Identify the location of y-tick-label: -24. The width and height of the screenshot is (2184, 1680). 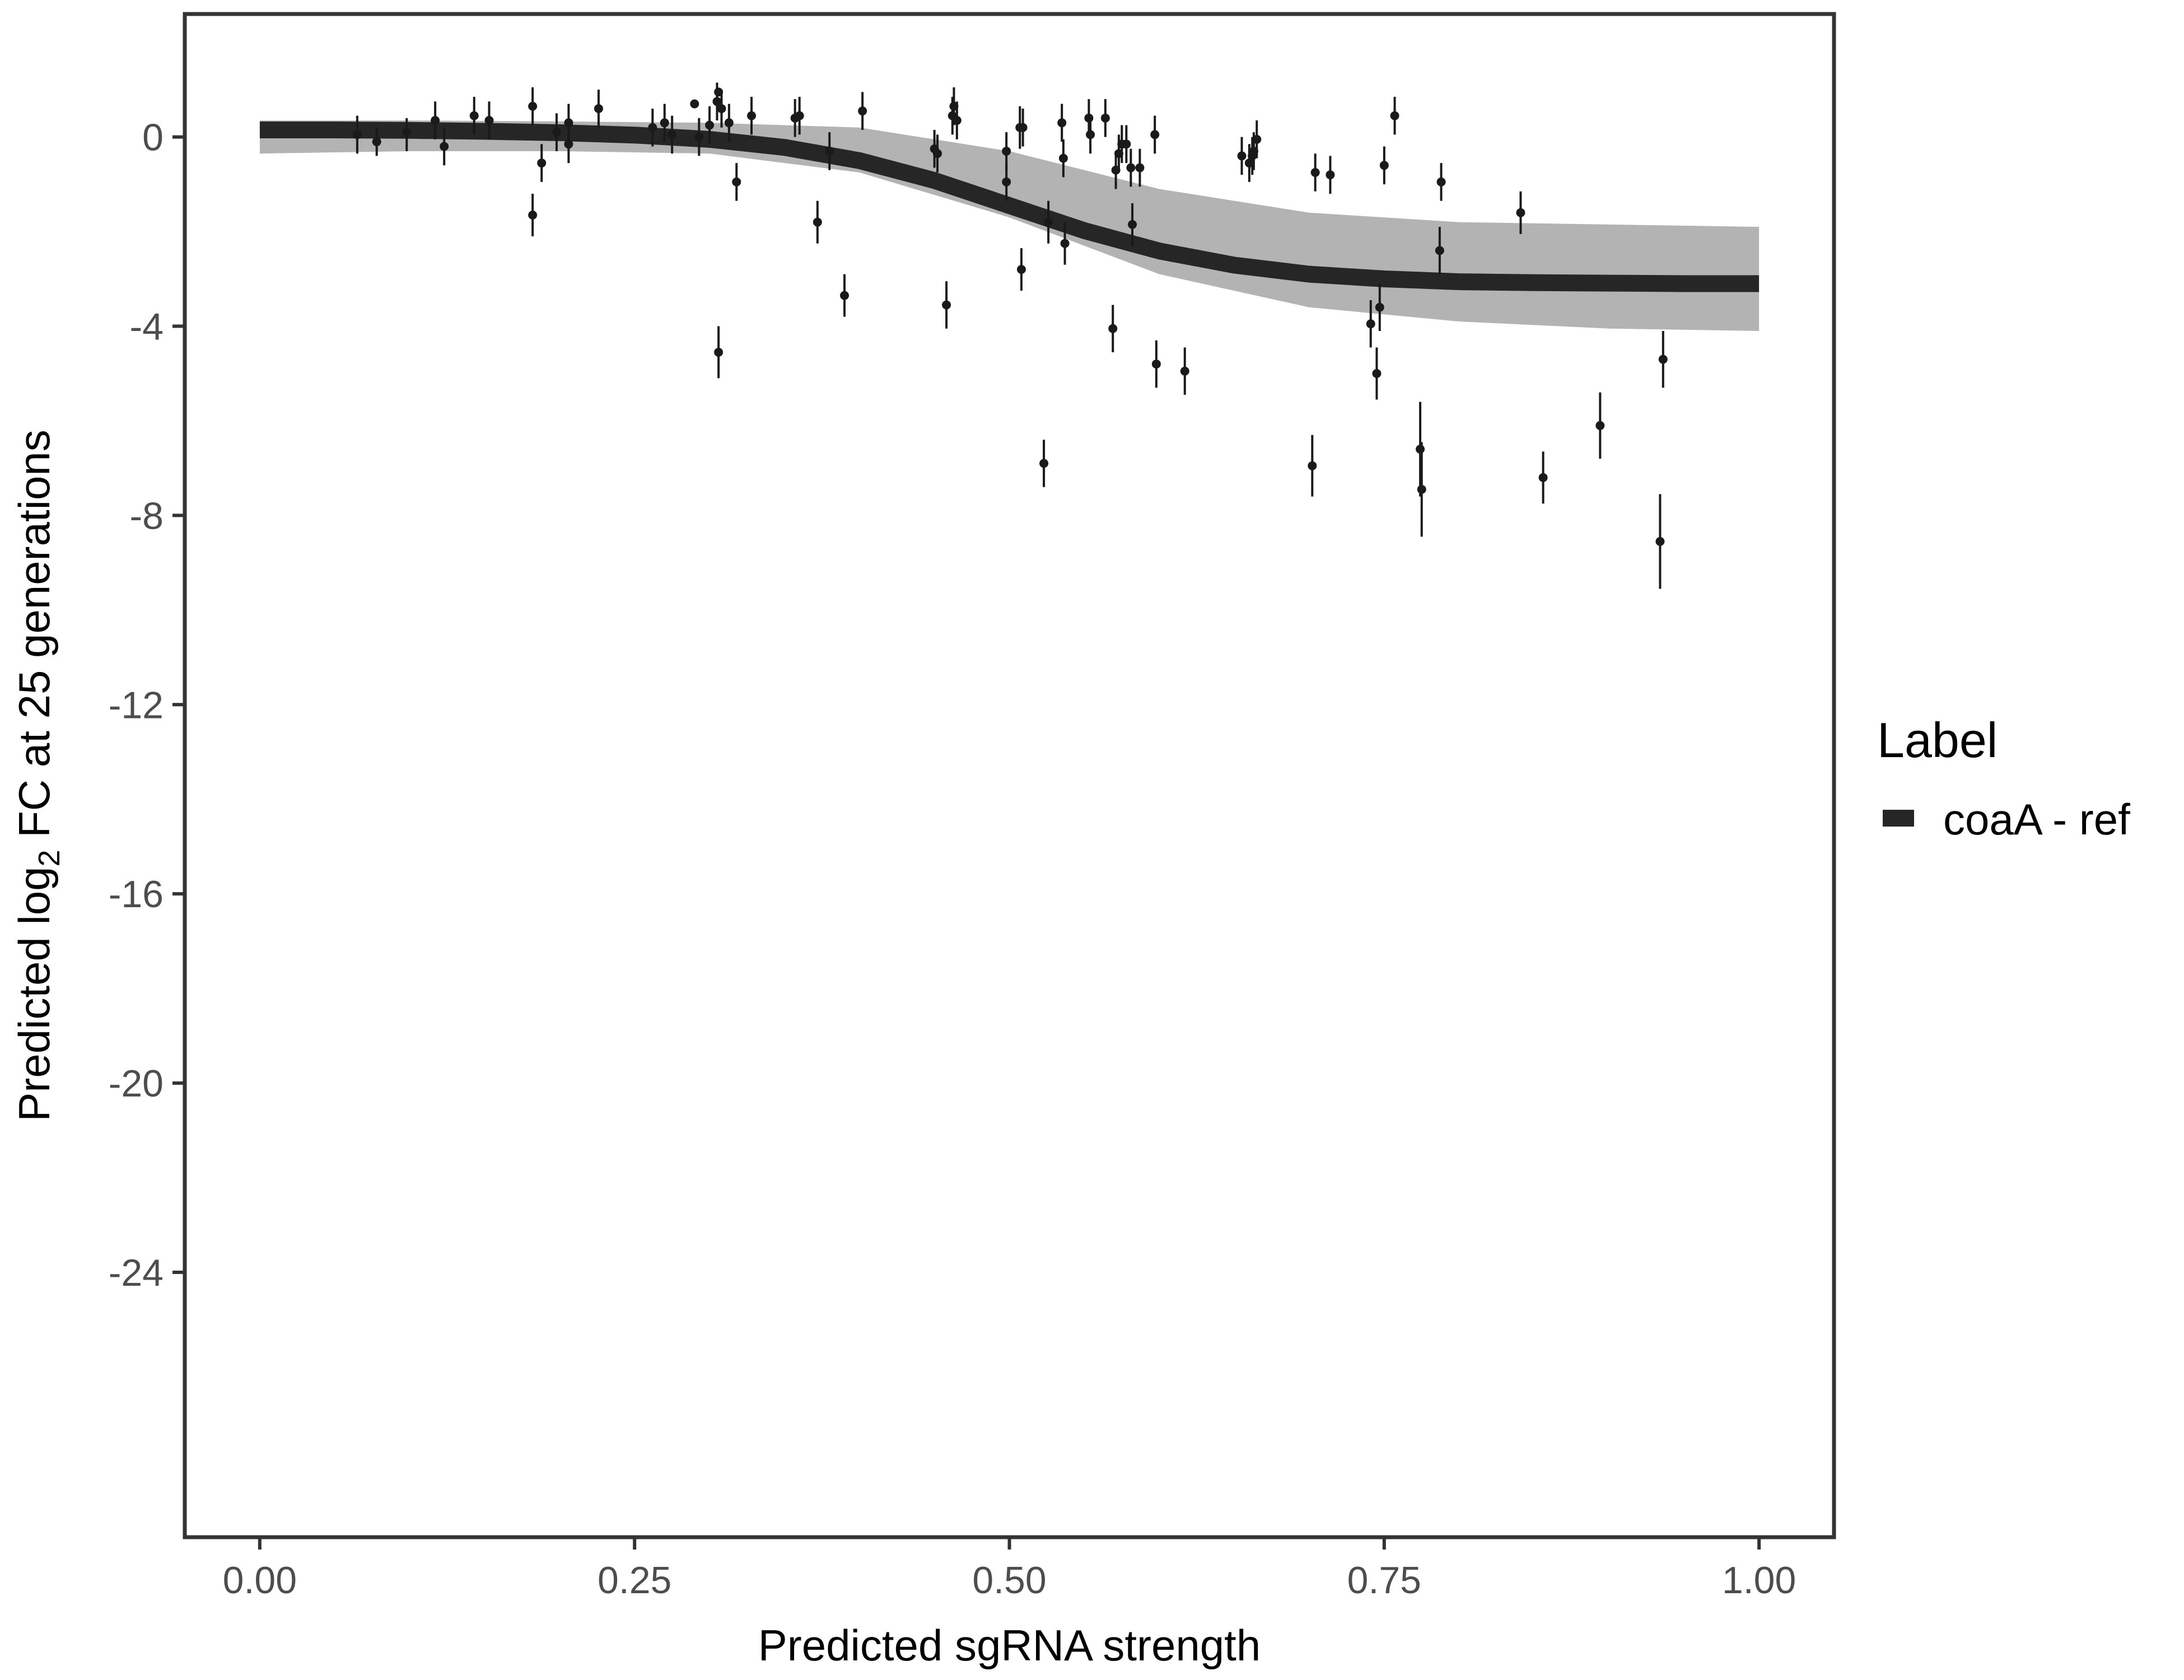
(136, 1273).